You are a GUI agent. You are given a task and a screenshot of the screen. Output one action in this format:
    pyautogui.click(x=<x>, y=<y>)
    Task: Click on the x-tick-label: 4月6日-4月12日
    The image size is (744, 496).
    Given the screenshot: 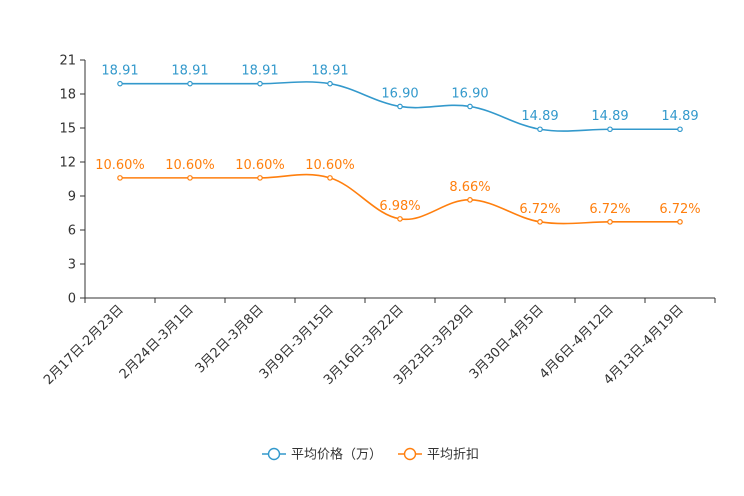 What is the action you would take?
    pyautogui.click(x=577, y=342)
    